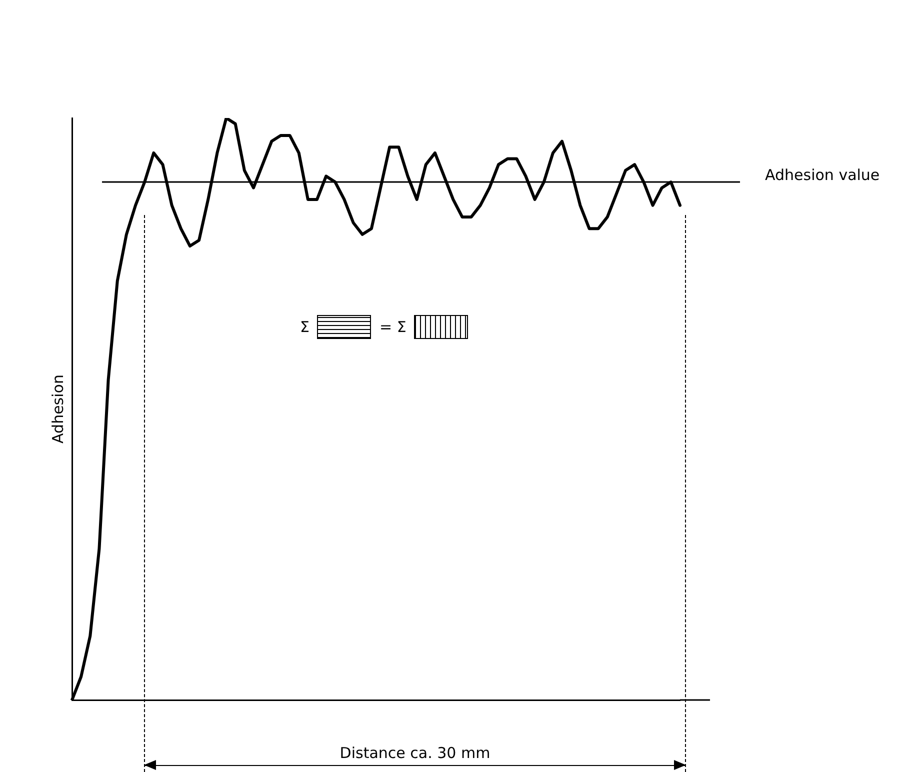 The height and width of the screenshot is (772, 906). Describe the element at coordinates (305, 327) in the screenshot. I see `annotation: Σ` at that location.